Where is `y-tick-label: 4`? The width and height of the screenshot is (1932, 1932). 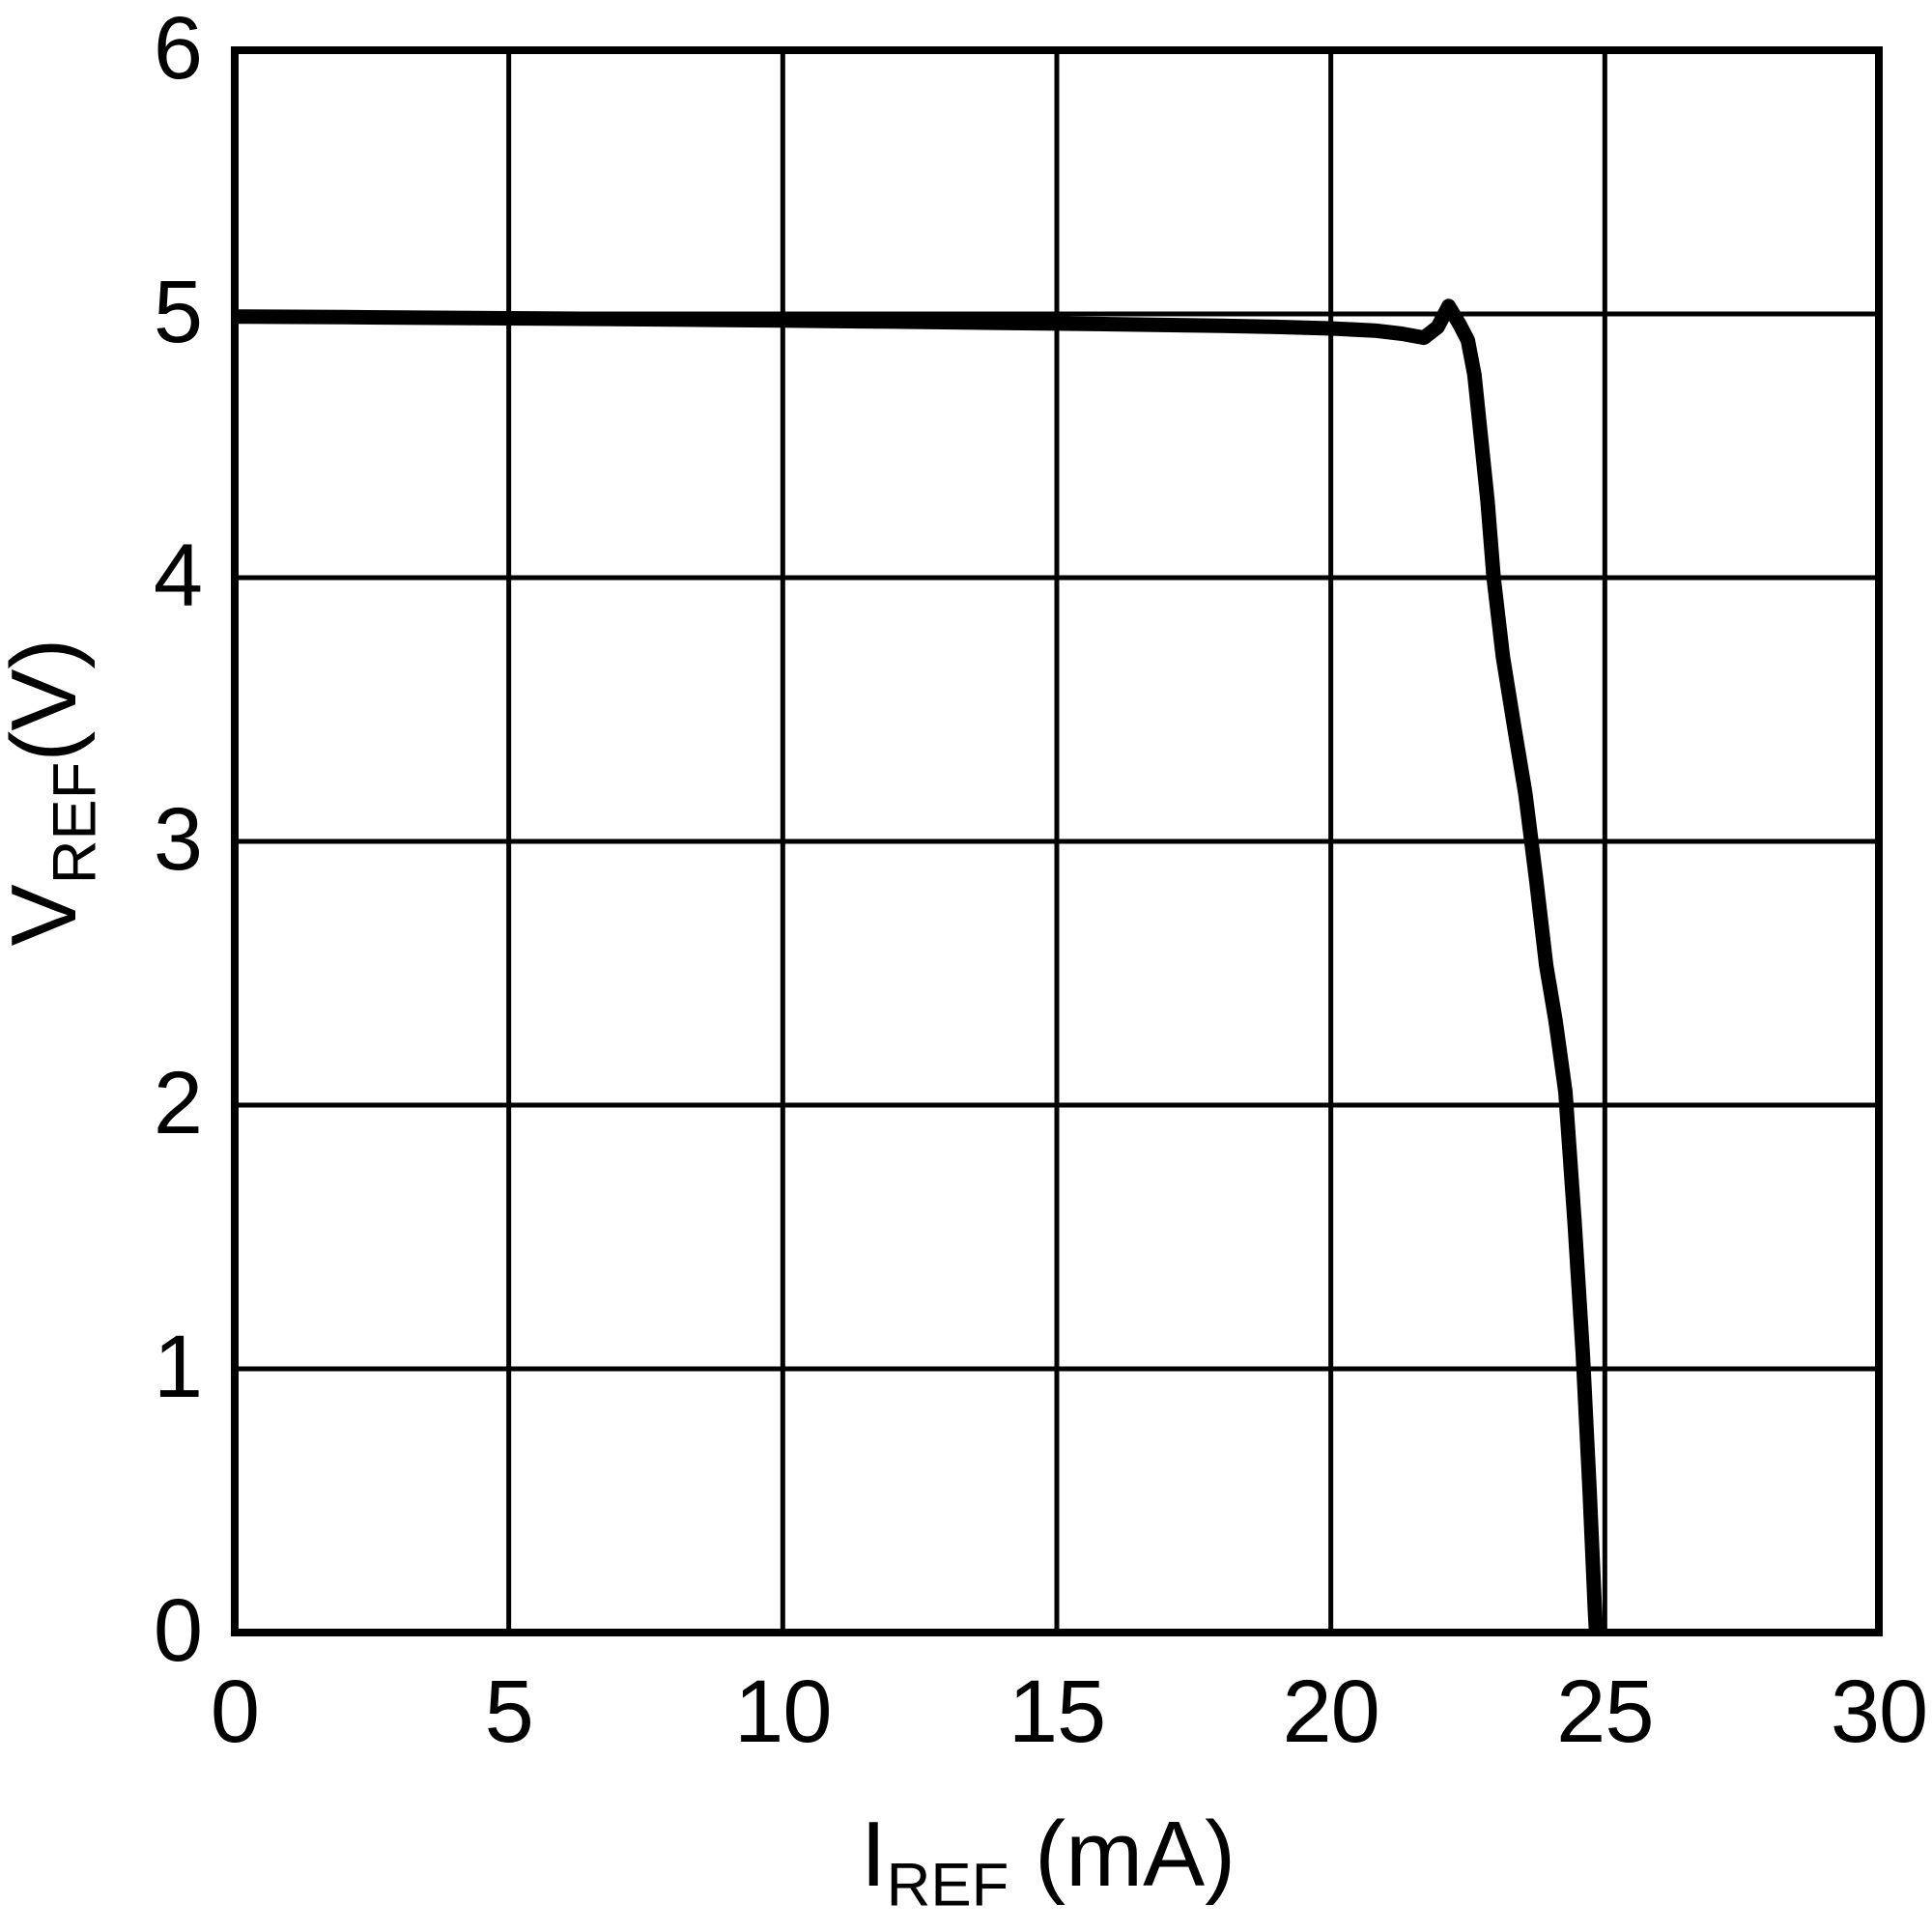 y-tick-label: 4 is located at coordinates (178, 576).